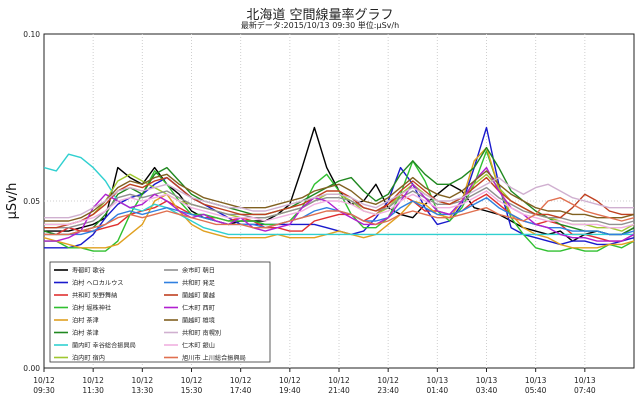  I want to click on y-tick-label: 0.05, so click(31, 201).